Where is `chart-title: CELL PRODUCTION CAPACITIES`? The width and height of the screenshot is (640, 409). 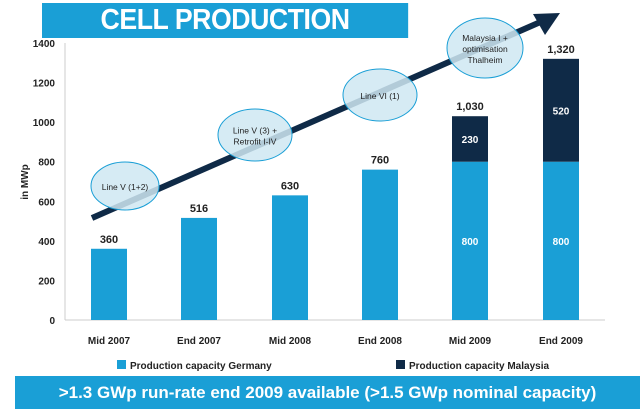
chart-title: CELL PRODUCTION CAPACITIES is located at coordinates (225, 37).